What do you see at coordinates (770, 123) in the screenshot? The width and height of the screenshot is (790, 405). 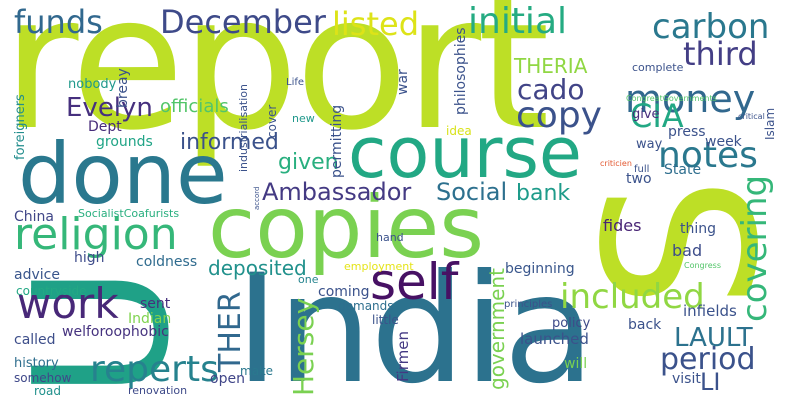 I see `word-islam: Islam` at bounding box center [770, 123].